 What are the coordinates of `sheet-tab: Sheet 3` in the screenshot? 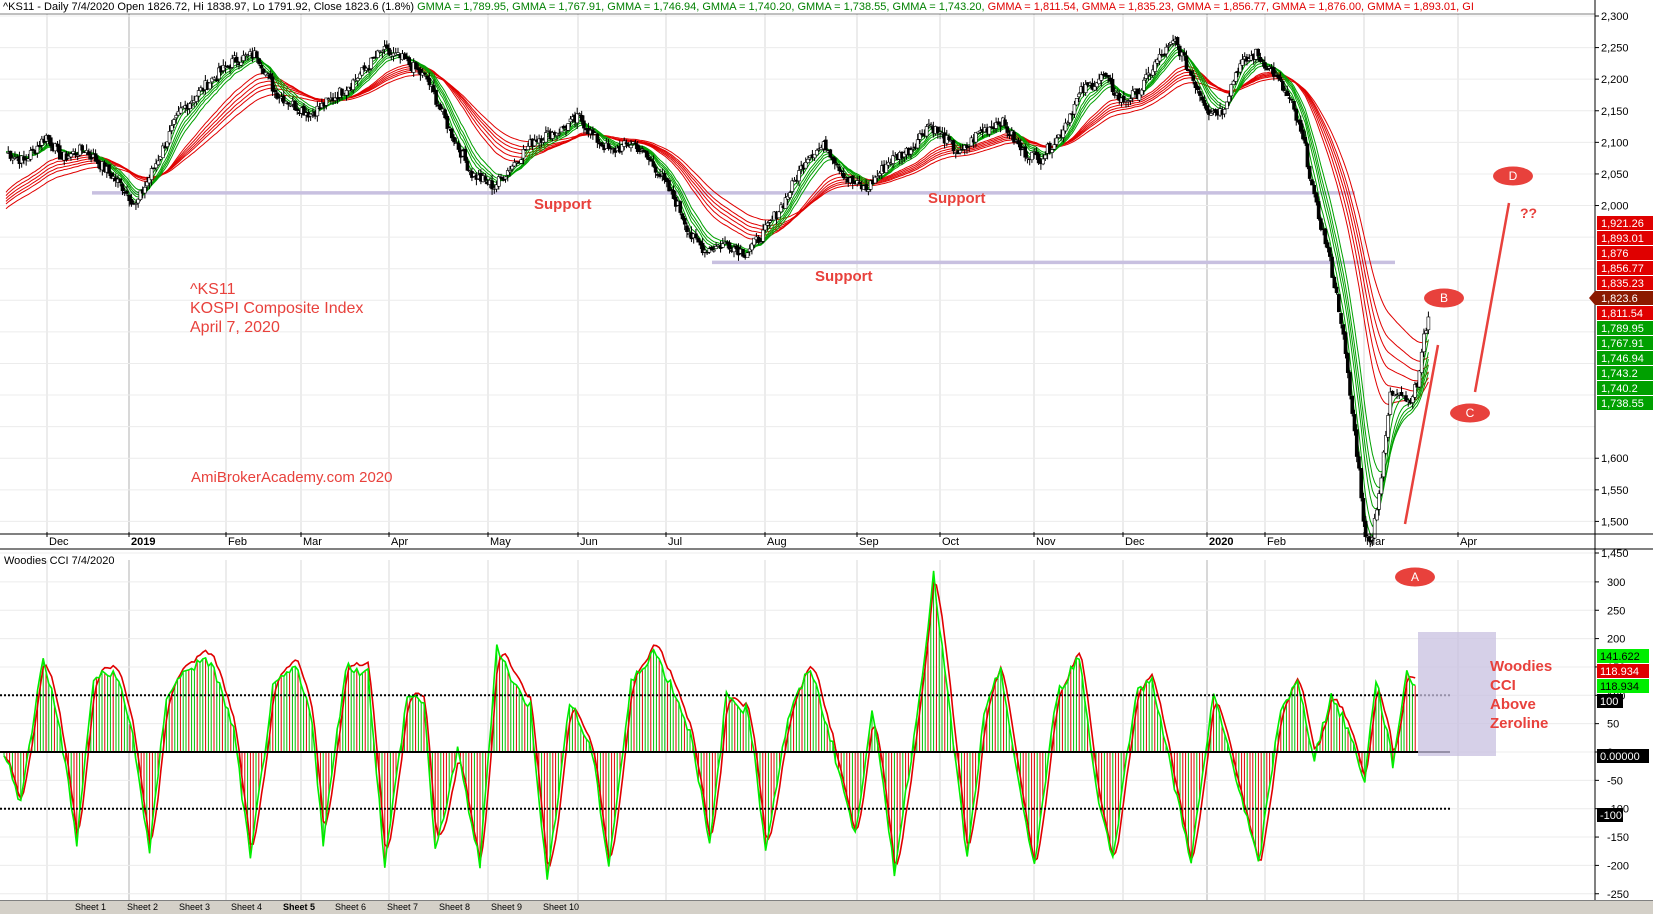 It's located at (195, 907).